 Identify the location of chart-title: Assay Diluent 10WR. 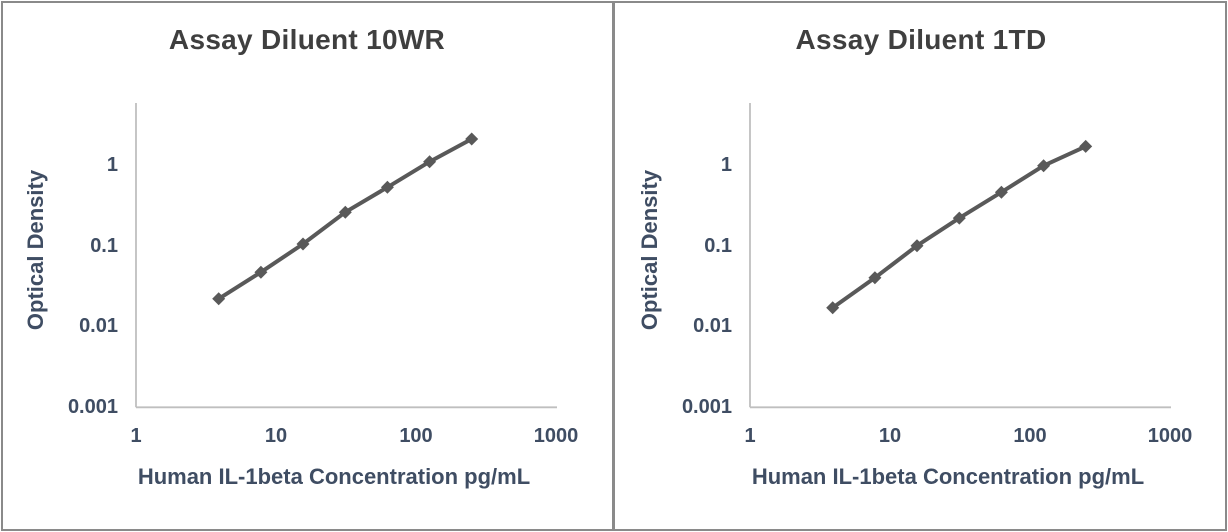
(307, 39).